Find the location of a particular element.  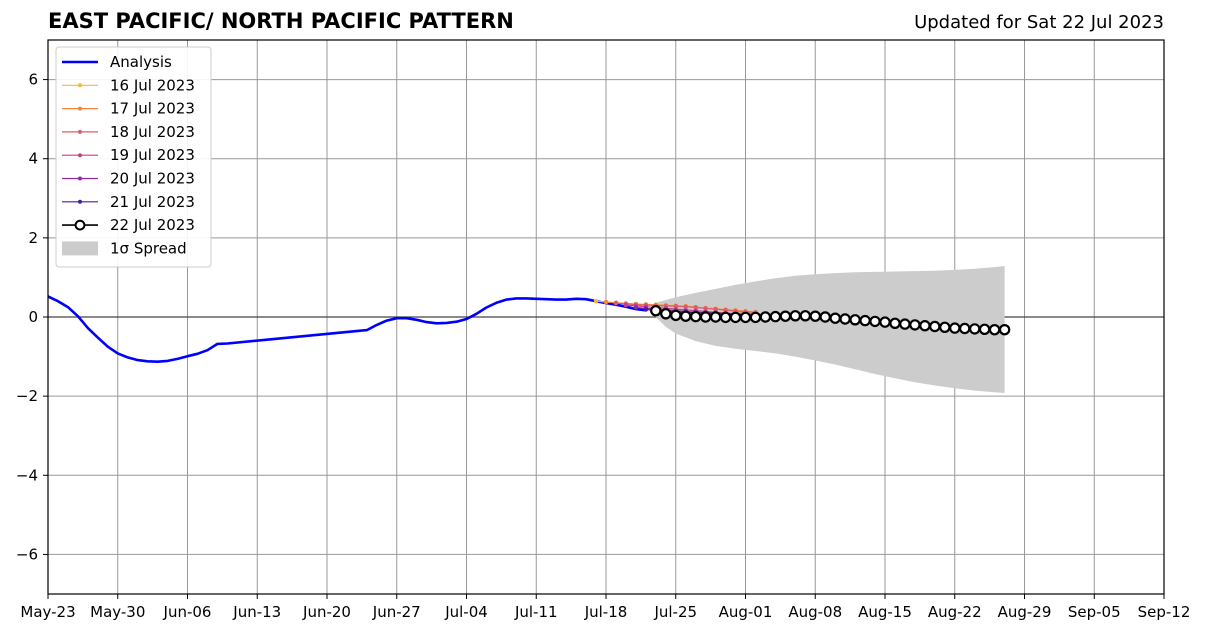

legend-item: 19 Jul 2023 is located at coordinates (128, 155).